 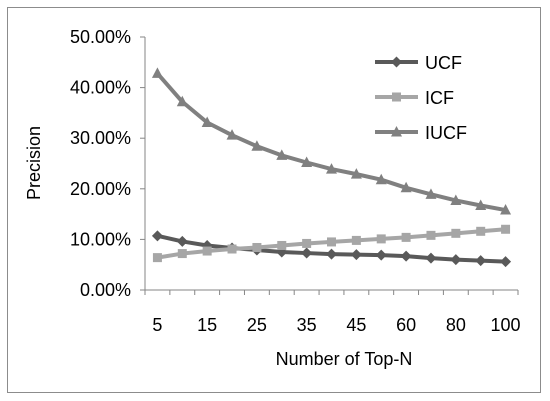 I want to click on legend: UCF ICF IUCF, so click(x=421, y=98).